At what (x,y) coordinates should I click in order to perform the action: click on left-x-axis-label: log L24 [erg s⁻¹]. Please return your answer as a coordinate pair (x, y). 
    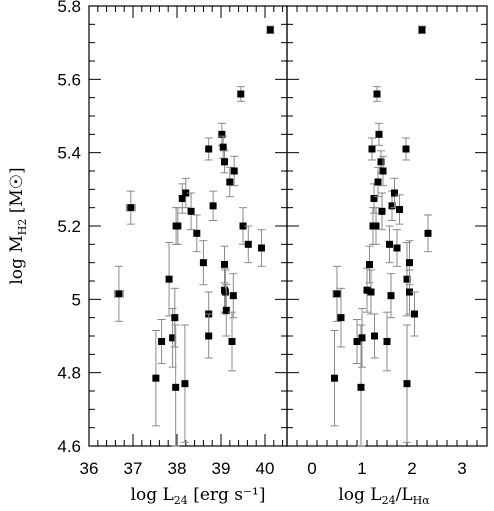
    Looking at the image, I should click on (198, 496).